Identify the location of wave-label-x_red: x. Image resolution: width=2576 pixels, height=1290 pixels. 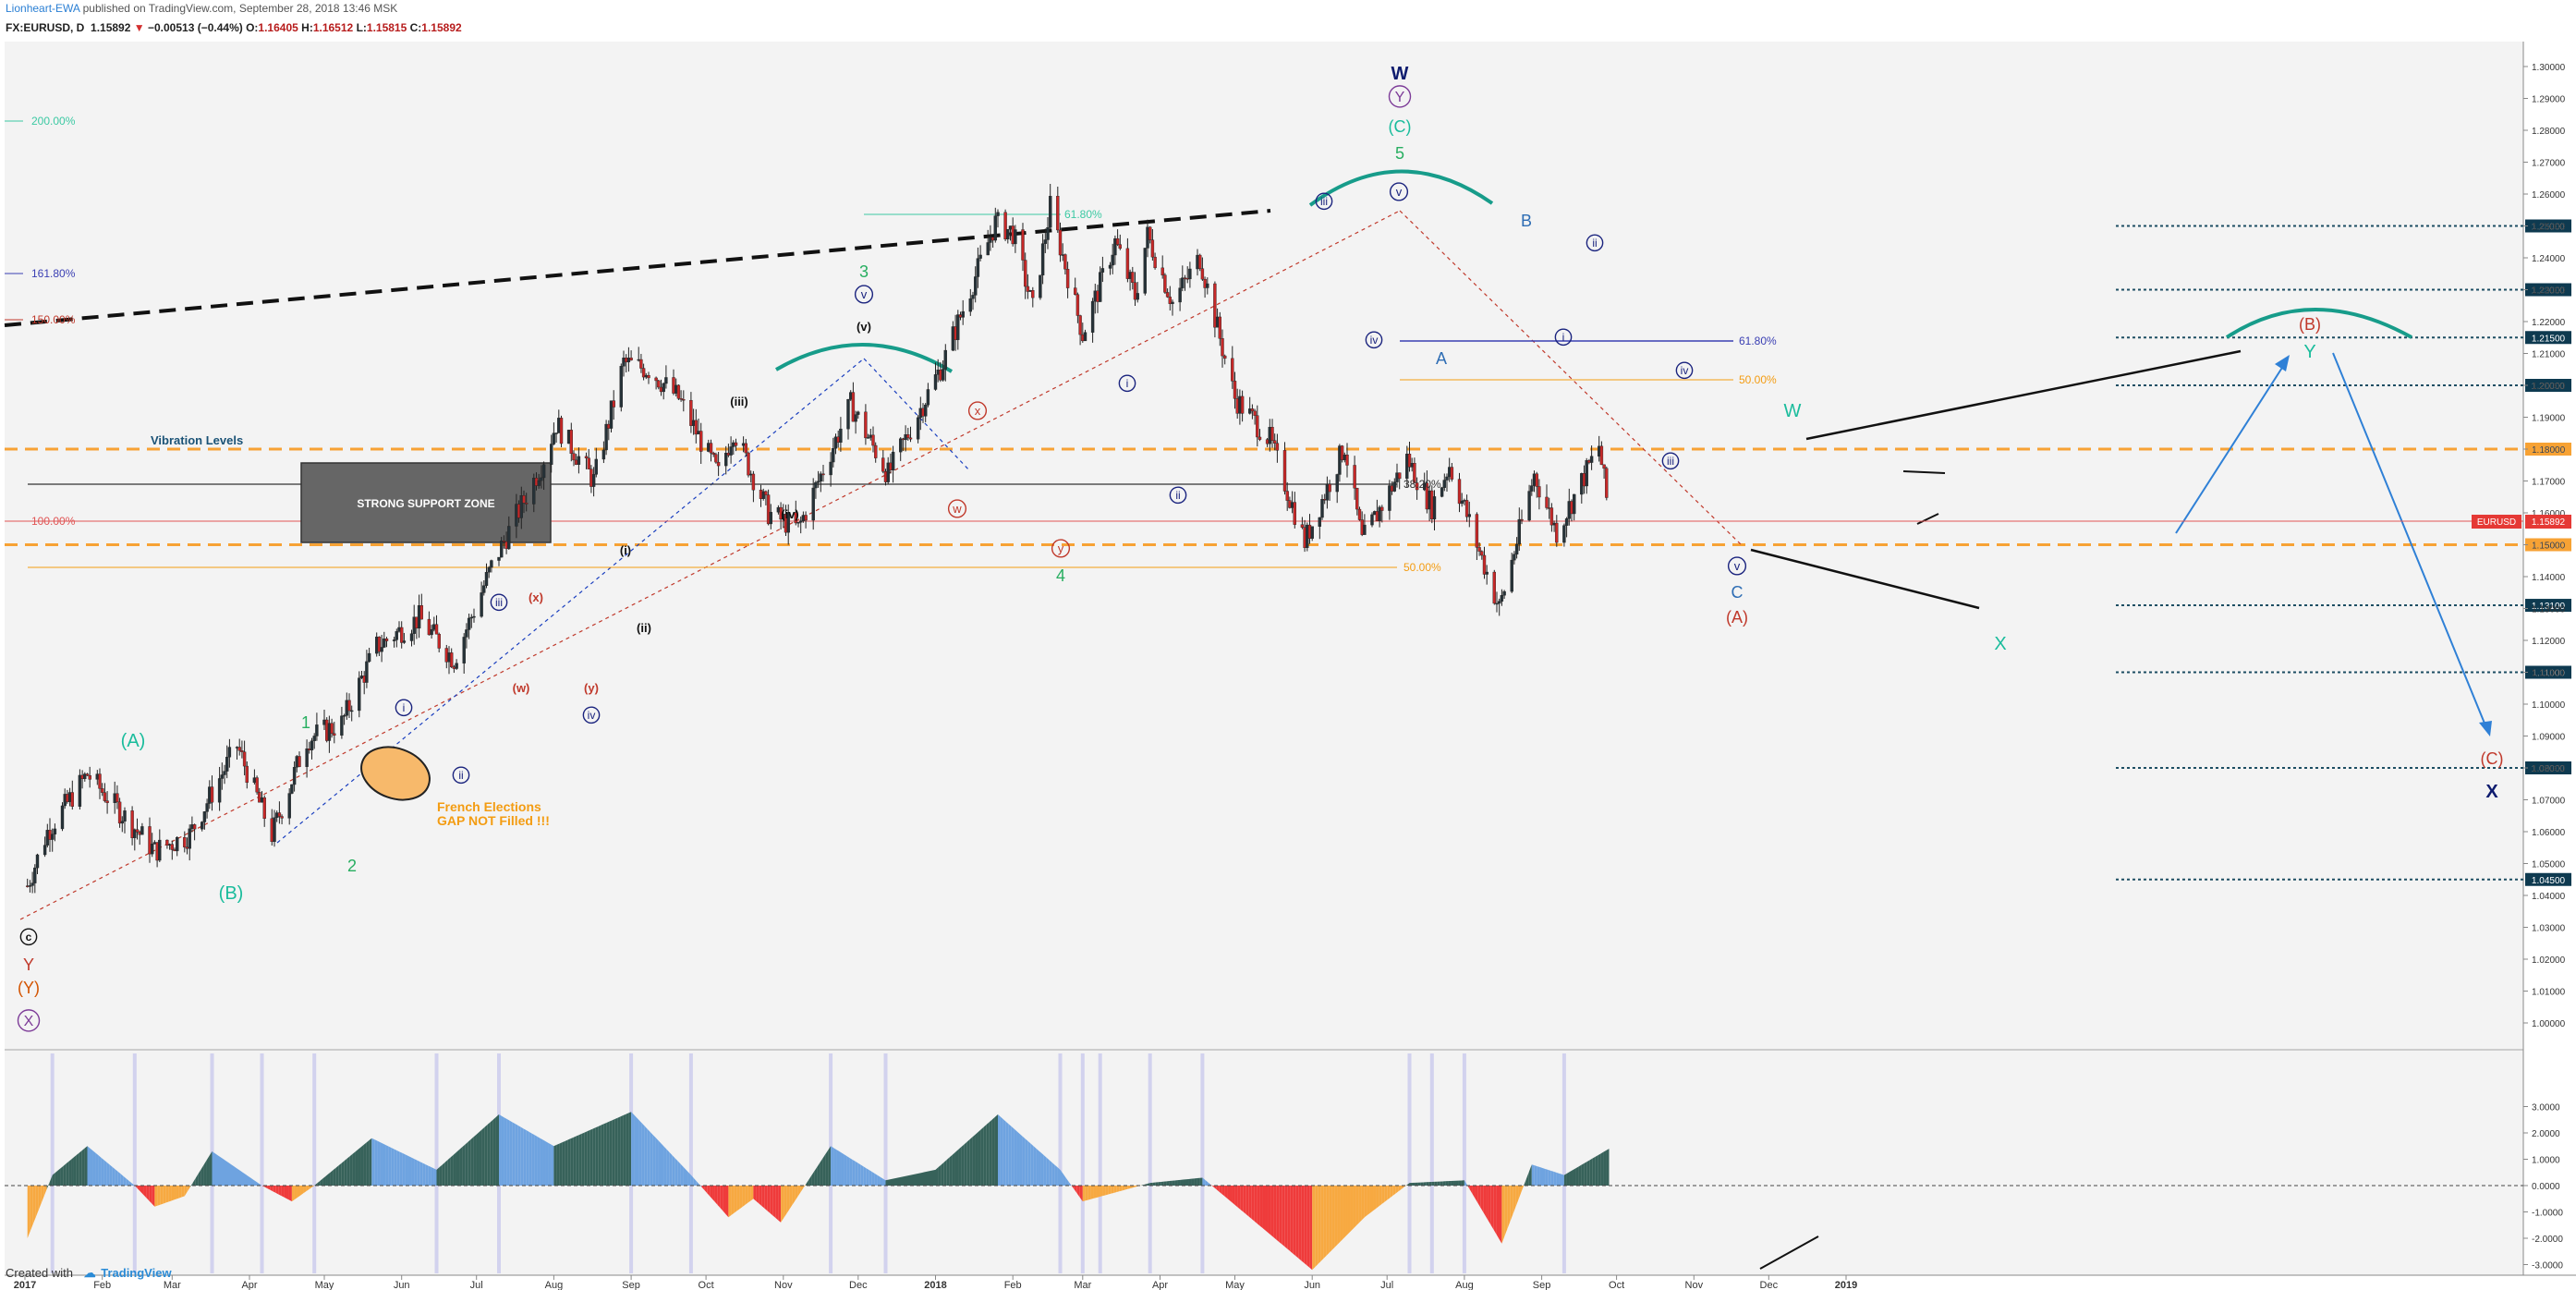
(978, 411).